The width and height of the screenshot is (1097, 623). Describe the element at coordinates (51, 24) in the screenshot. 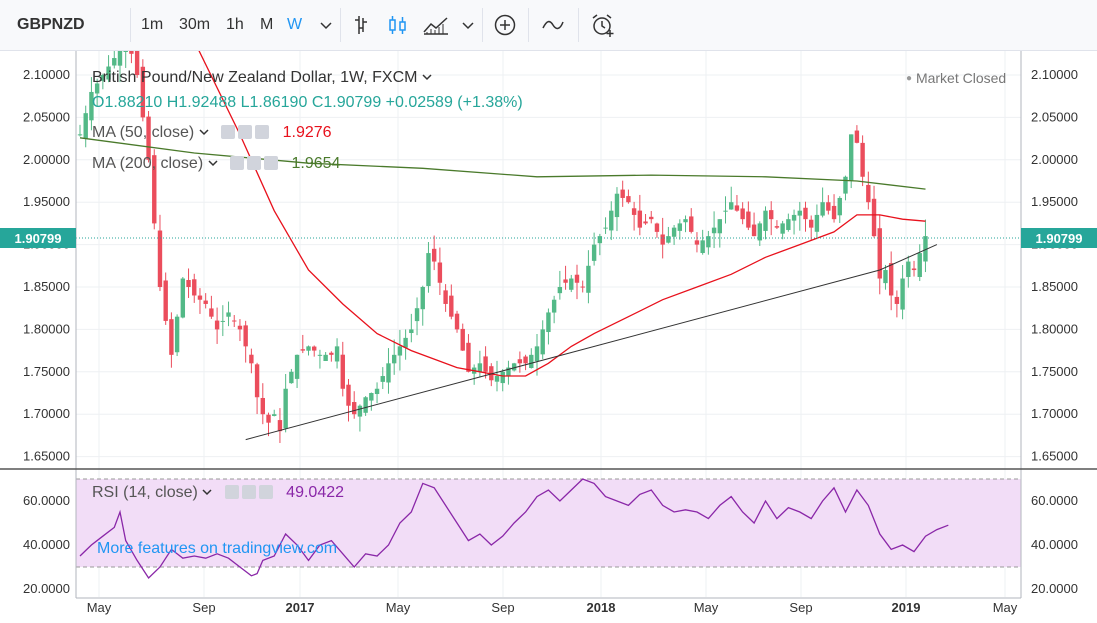

I see `symbol-search: GBPNZD` at that location.